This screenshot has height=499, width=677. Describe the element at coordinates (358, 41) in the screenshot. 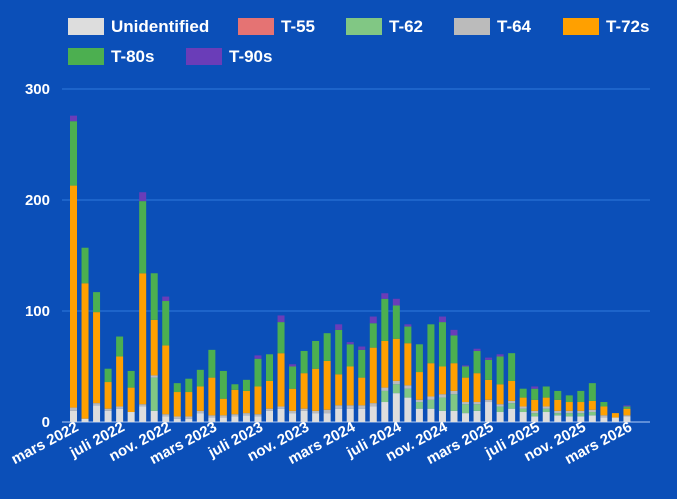

I see `legend: Unidentified T-55 T-62 T-64 T-72s T-80s T-90s` at that location.